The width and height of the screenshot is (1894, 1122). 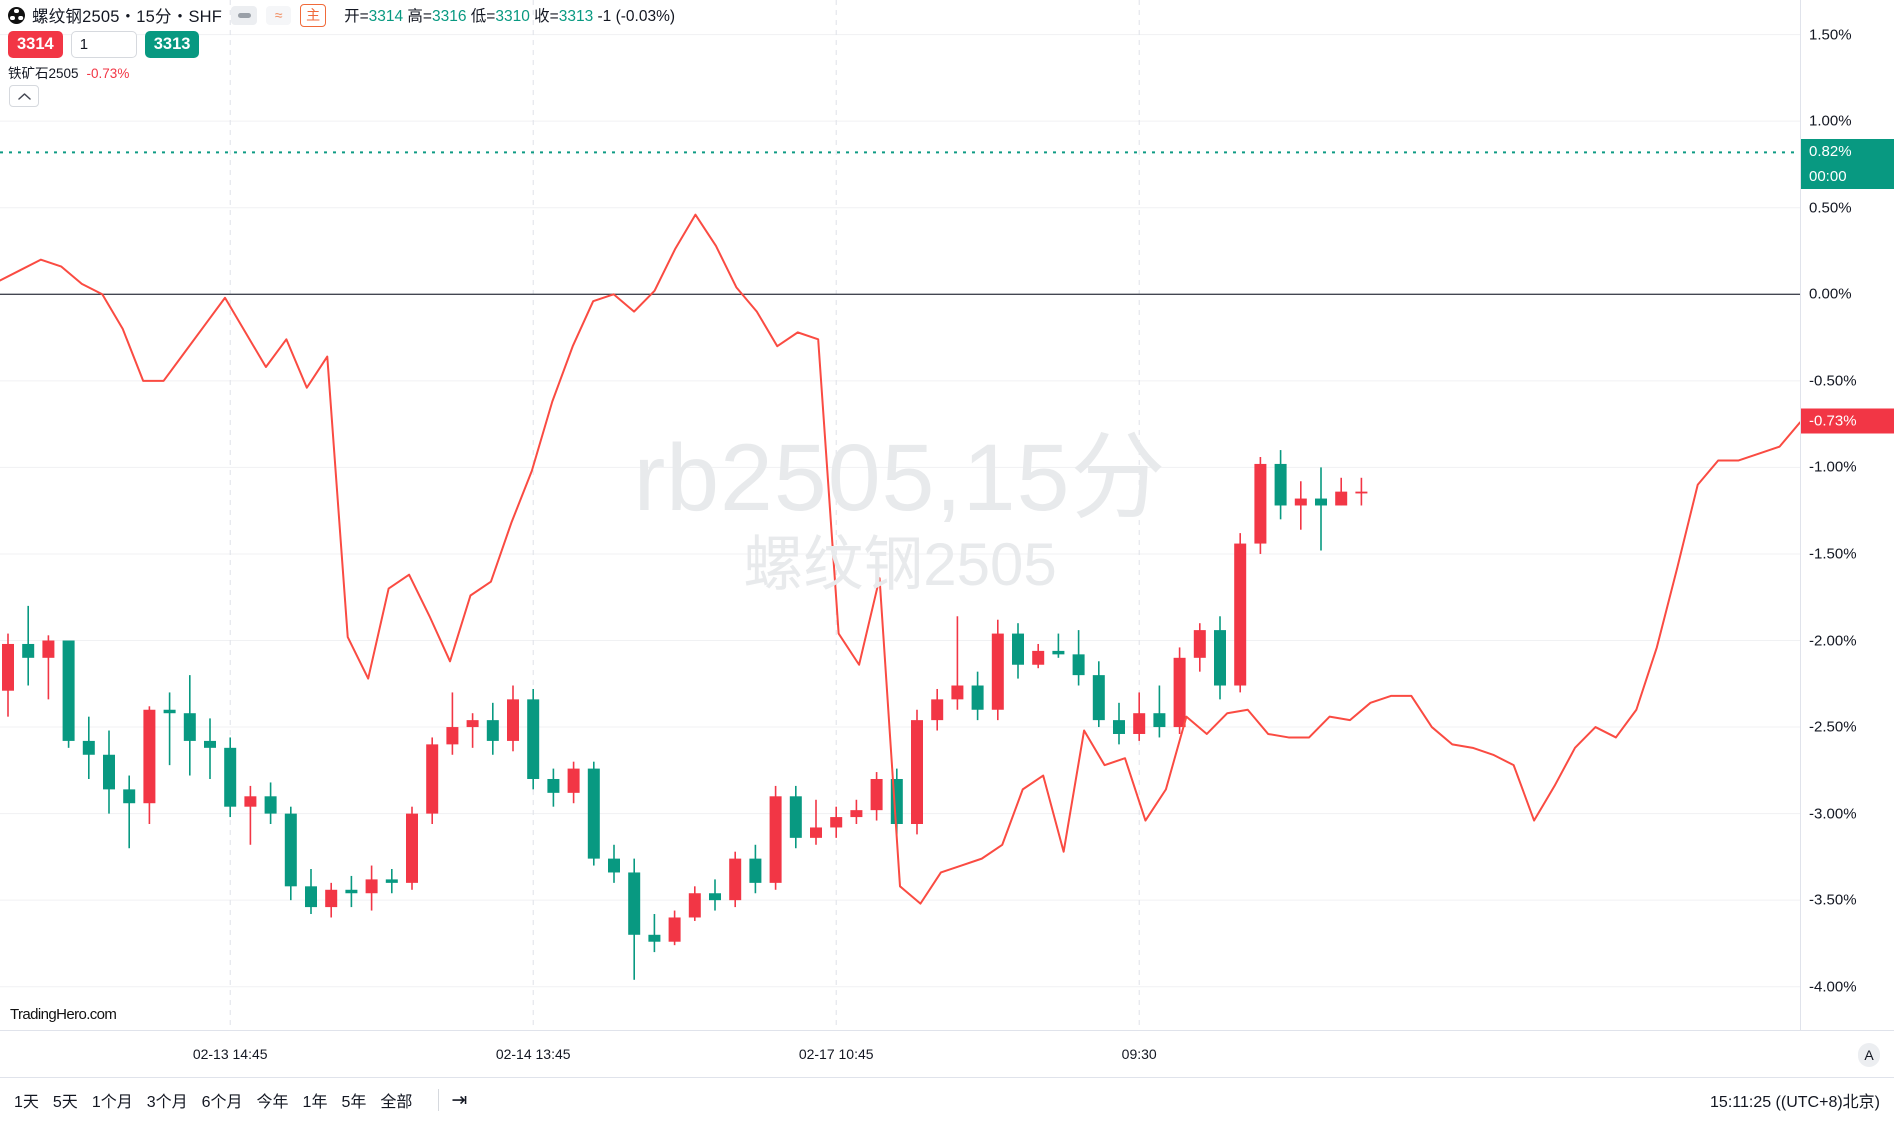 What do you see at coordinates (1847, 164) in the screenshot?
I see `compare-value-badge: 0.82% 00:00` at bounding box center [1847, 164].